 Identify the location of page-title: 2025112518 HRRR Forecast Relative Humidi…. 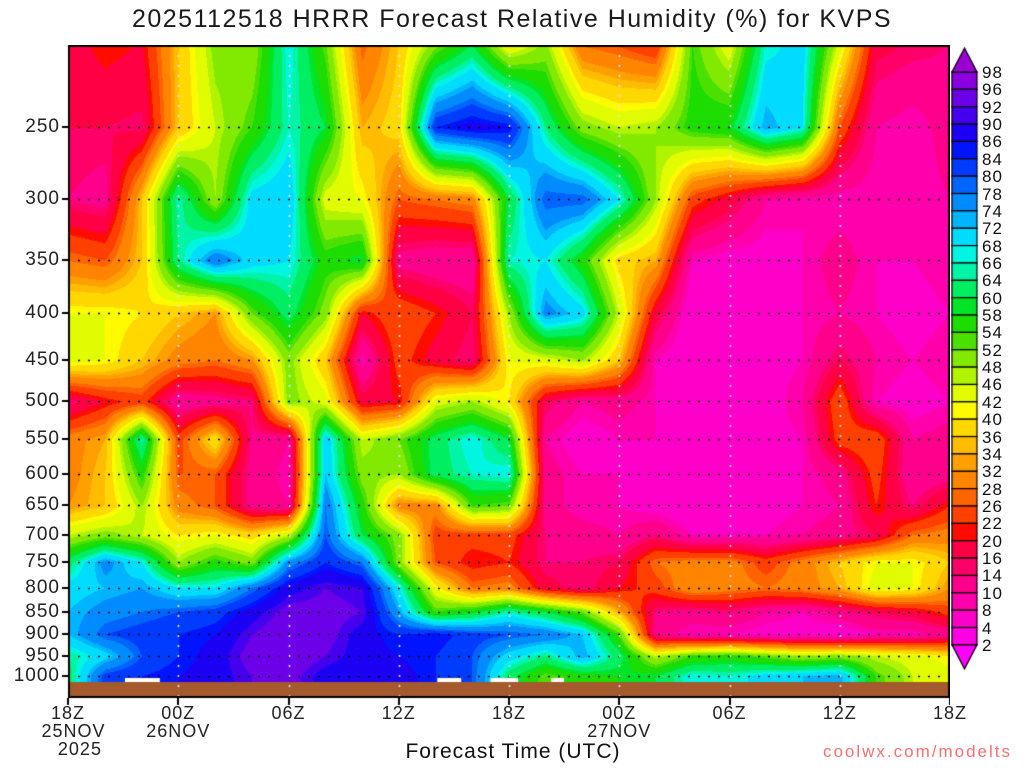
(512, 19).